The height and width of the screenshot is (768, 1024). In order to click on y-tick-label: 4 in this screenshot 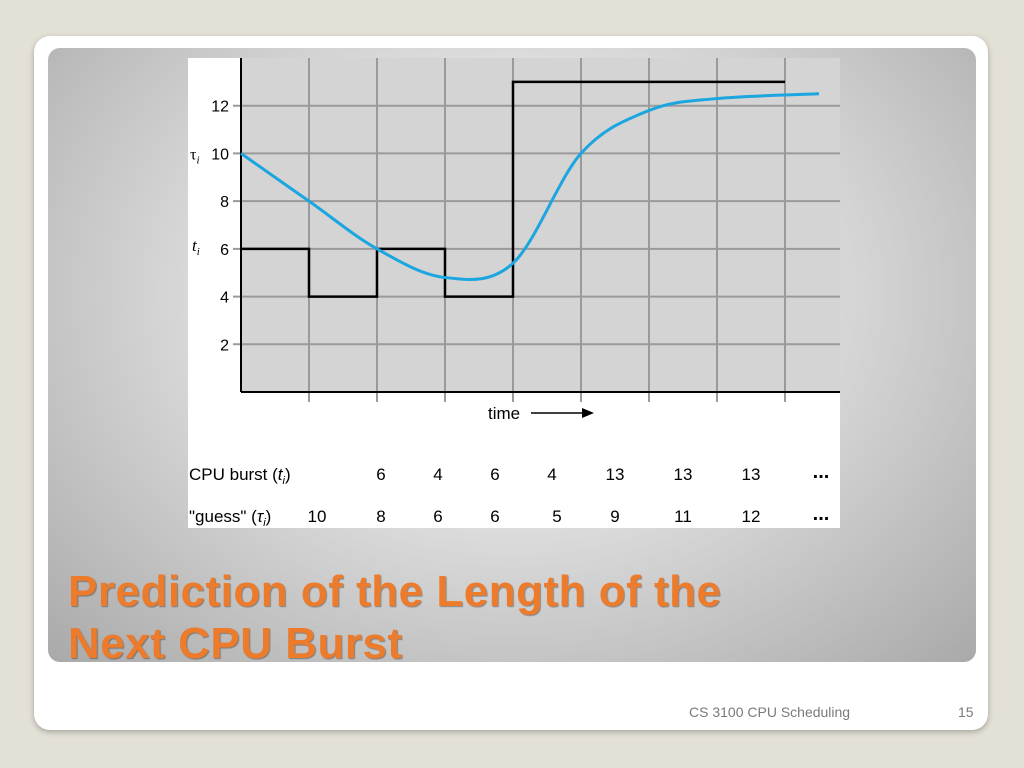, I will do `click(224, 298)`.